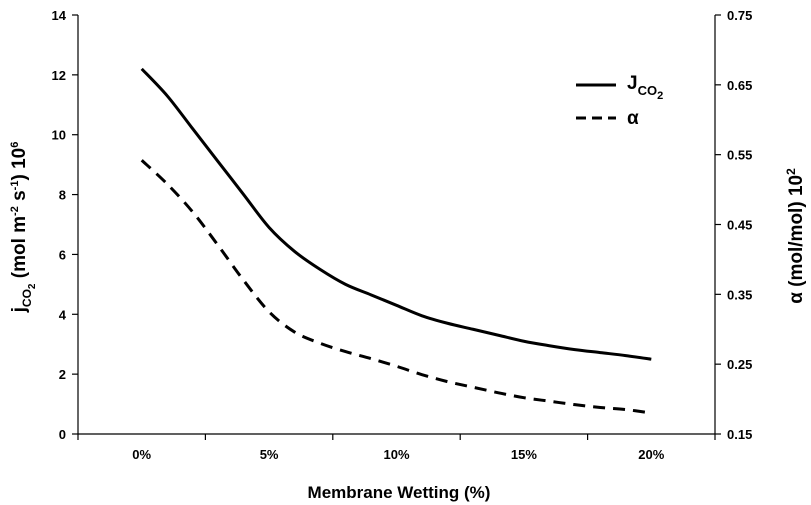 This screenshot has height=505, width=811. I want to click on legend-label-jco2: JCO2, so click(645, 87).